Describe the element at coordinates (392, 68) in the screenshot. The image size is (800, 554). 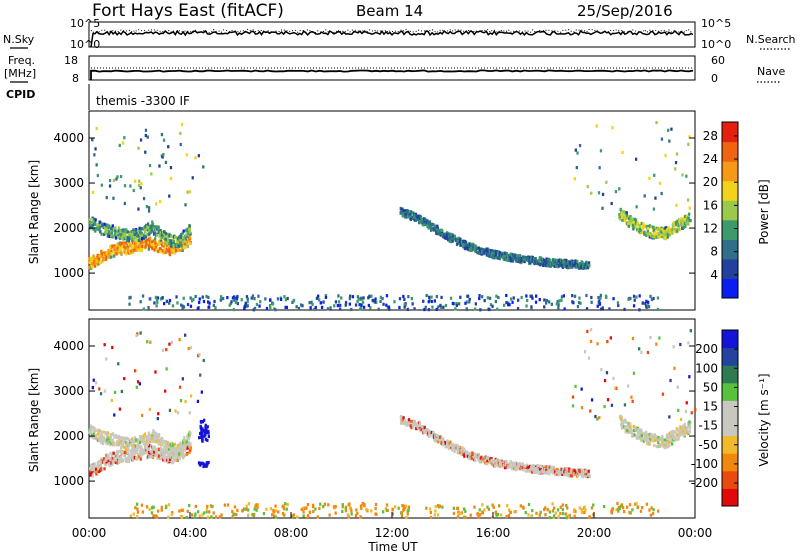
I see `freq-frame` at that location.